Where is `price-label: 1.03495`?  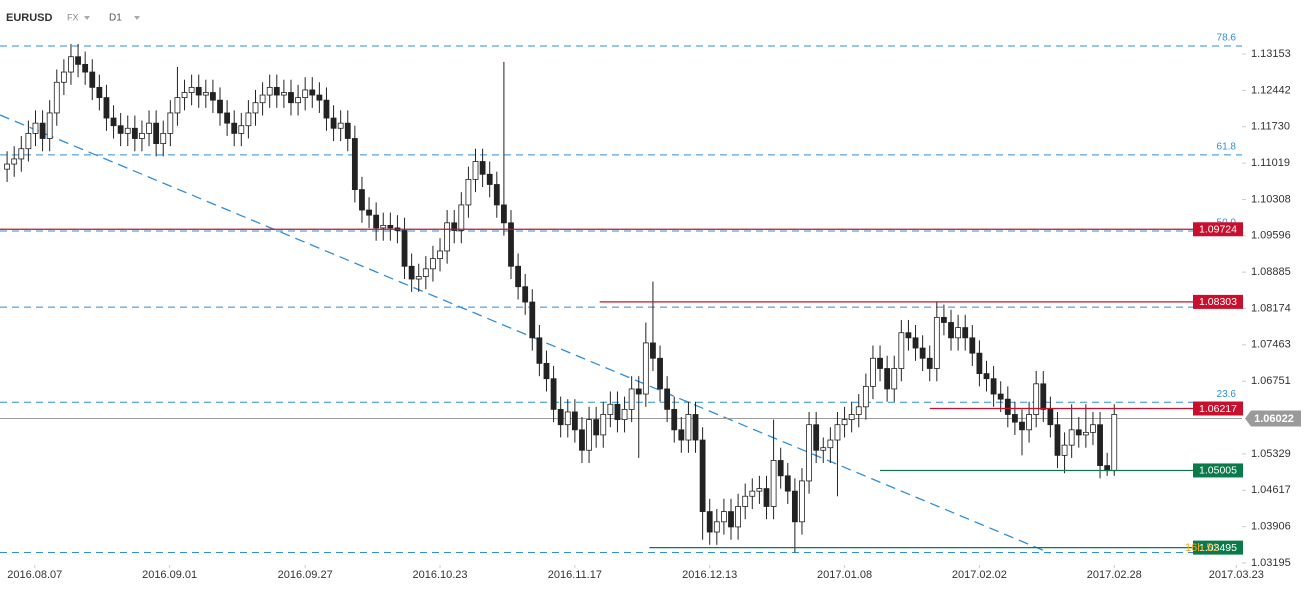
price-label: 1.03495 is located at coordinates (1218, 548).